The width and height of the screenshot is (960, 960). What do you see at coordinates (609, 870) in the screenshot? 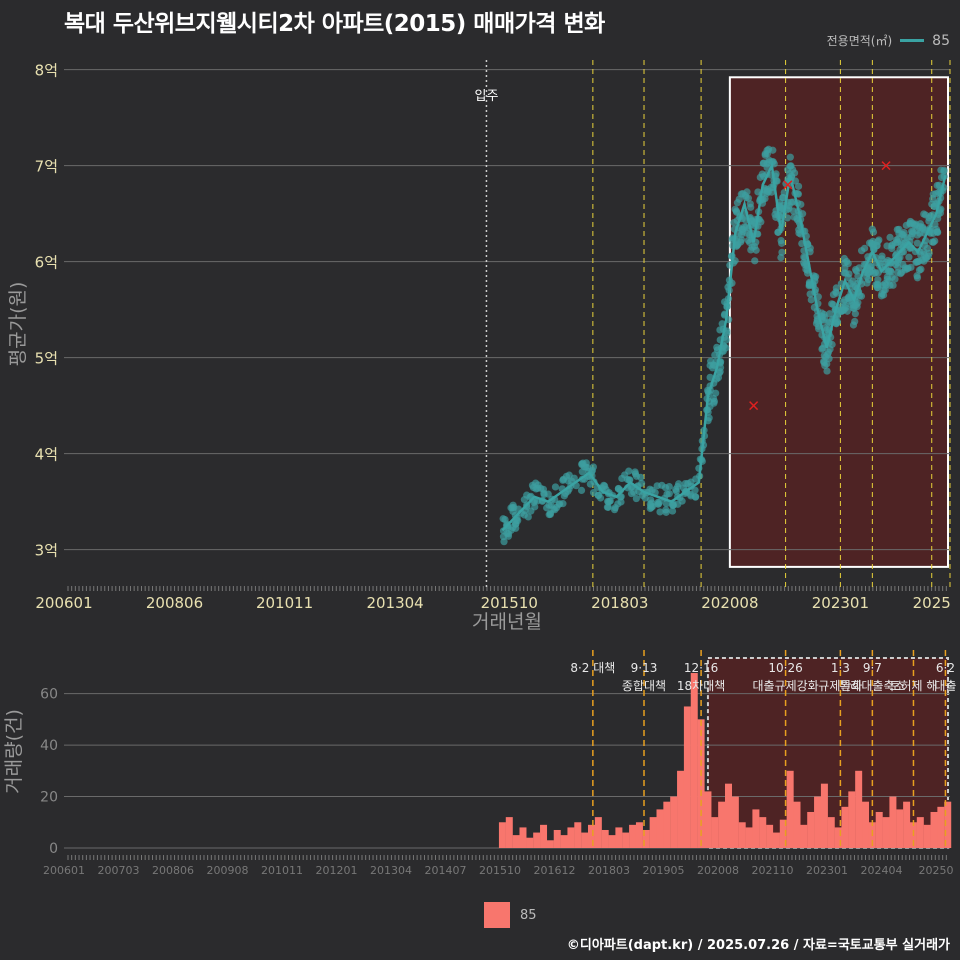
I see `volume-x-tick-label: 201803` at bounding box center [609, 870].